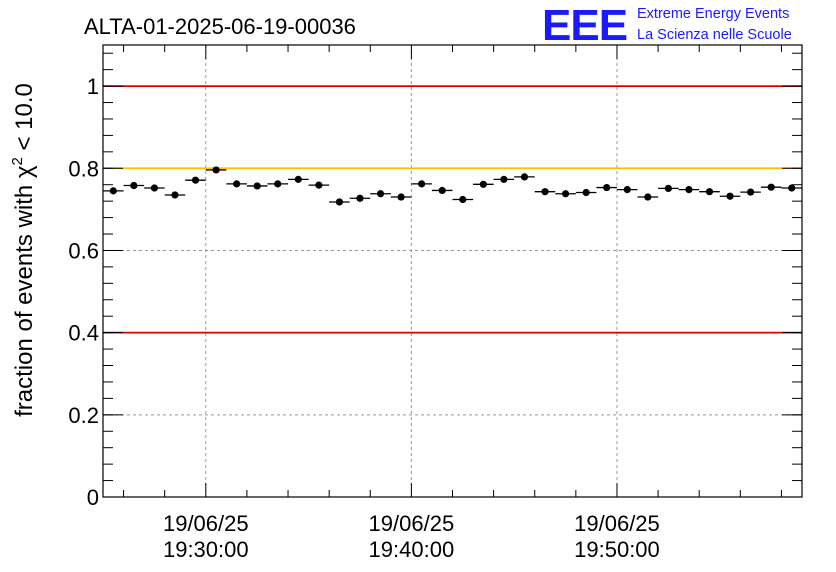 Image resolution: width=836 pixels, height=572 pixels. Describe the element at coordinates (412, 549) in the screenshot. I see `x-tick-time-label: 19:40:00` at that location.